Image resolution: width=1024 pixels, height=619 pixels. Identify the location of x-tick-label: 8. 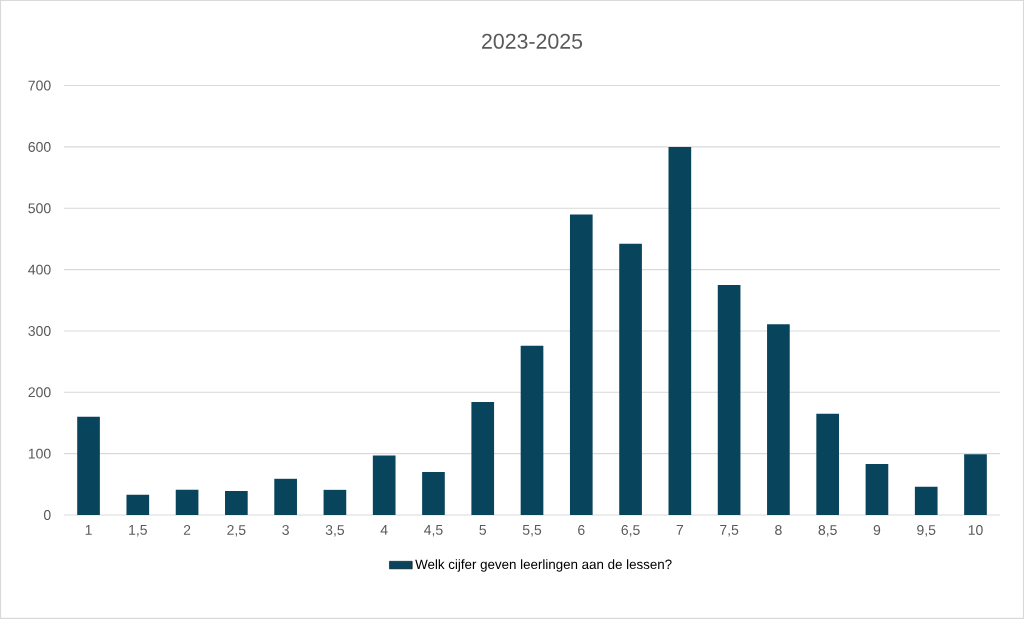
(778, 530).